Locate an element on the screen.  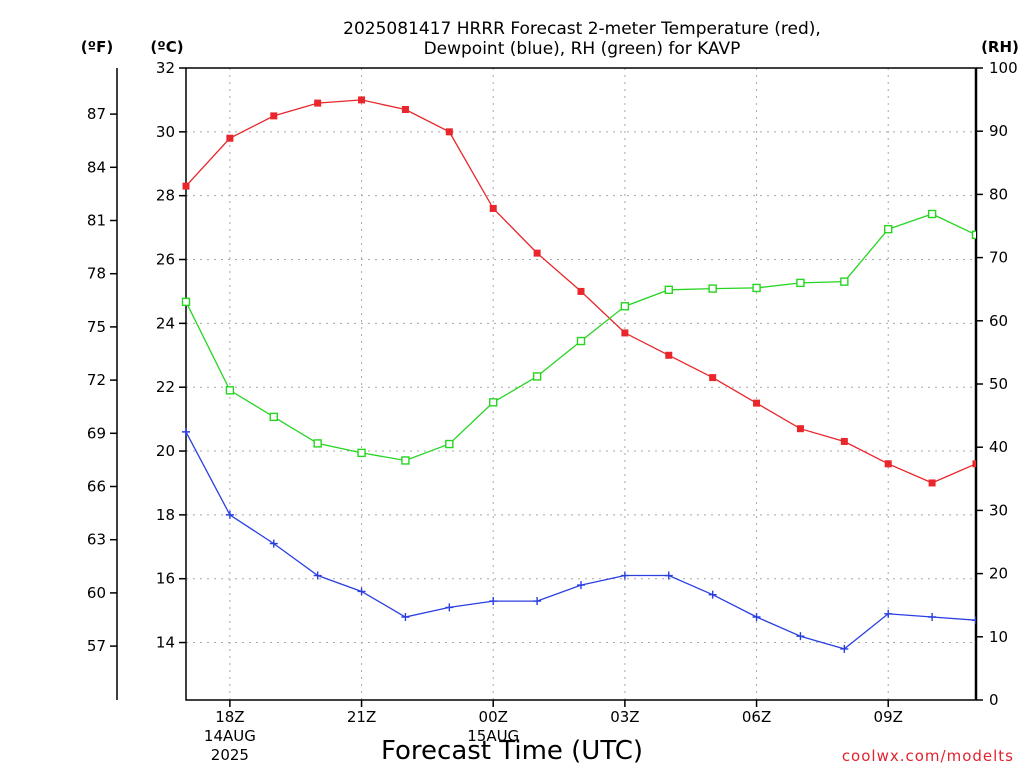
rh-tick-label: 20 is located at coordinates (998, 574).